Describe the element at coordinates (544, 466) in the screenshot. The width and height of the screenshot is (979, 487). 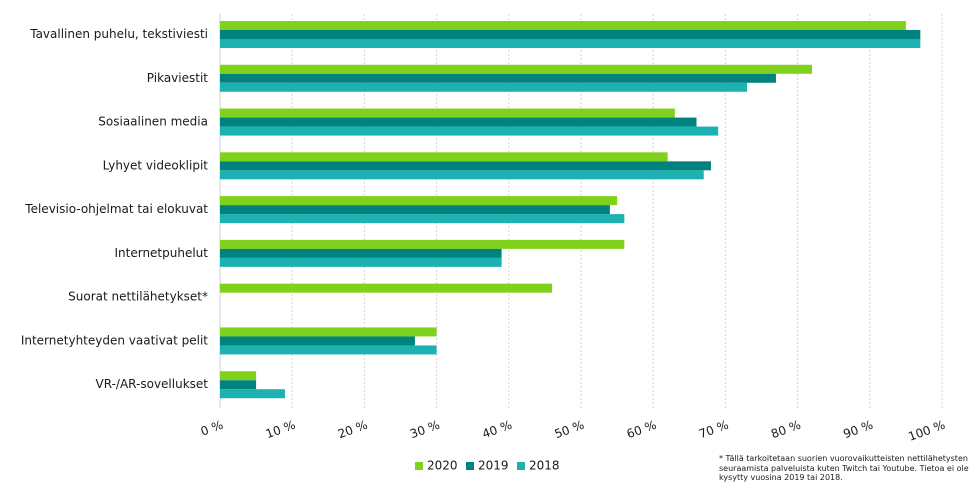
I see `legend-label-2018: 2018` at that location.